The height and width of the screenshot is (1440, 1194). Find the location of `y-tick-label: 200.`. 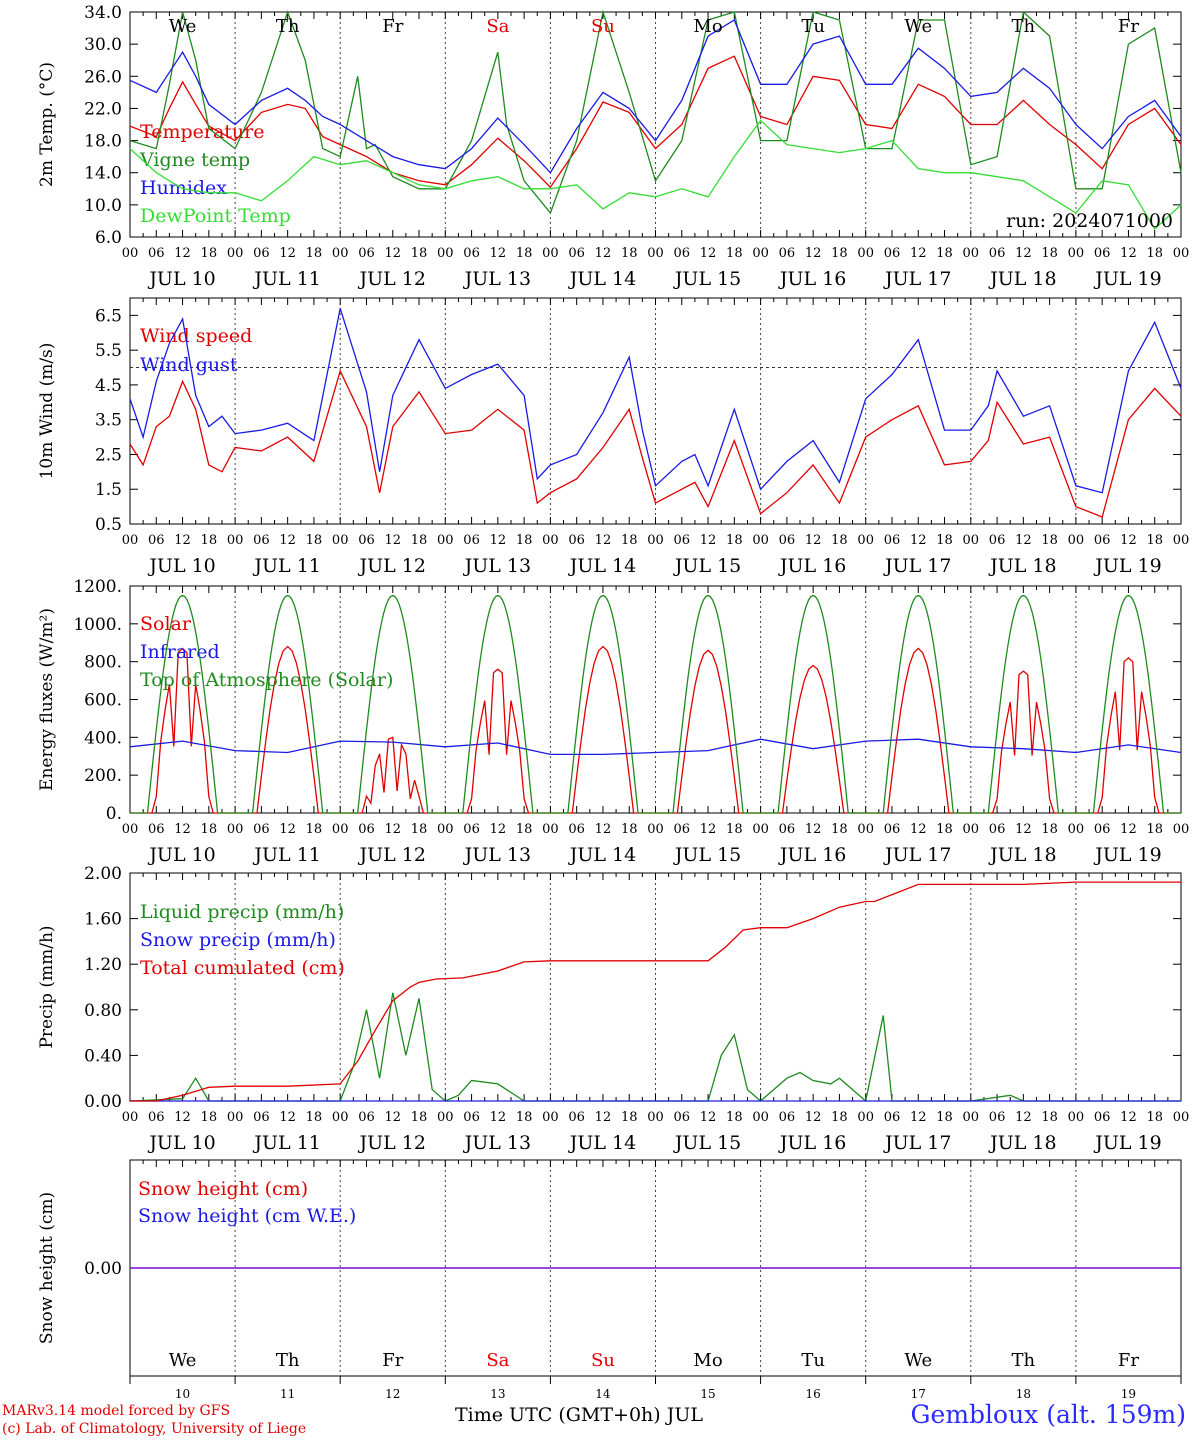

y-tick-label: 200. is located at coordinates (103, 776).